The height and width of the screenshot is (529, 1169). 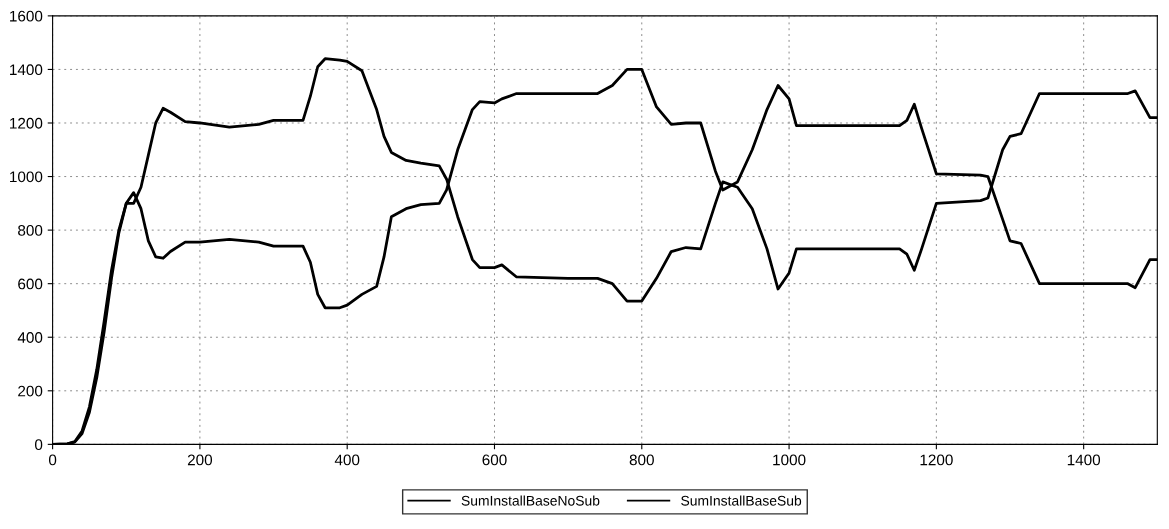 I want to click on x-tick-label: 800, so click(x=641, y=460).